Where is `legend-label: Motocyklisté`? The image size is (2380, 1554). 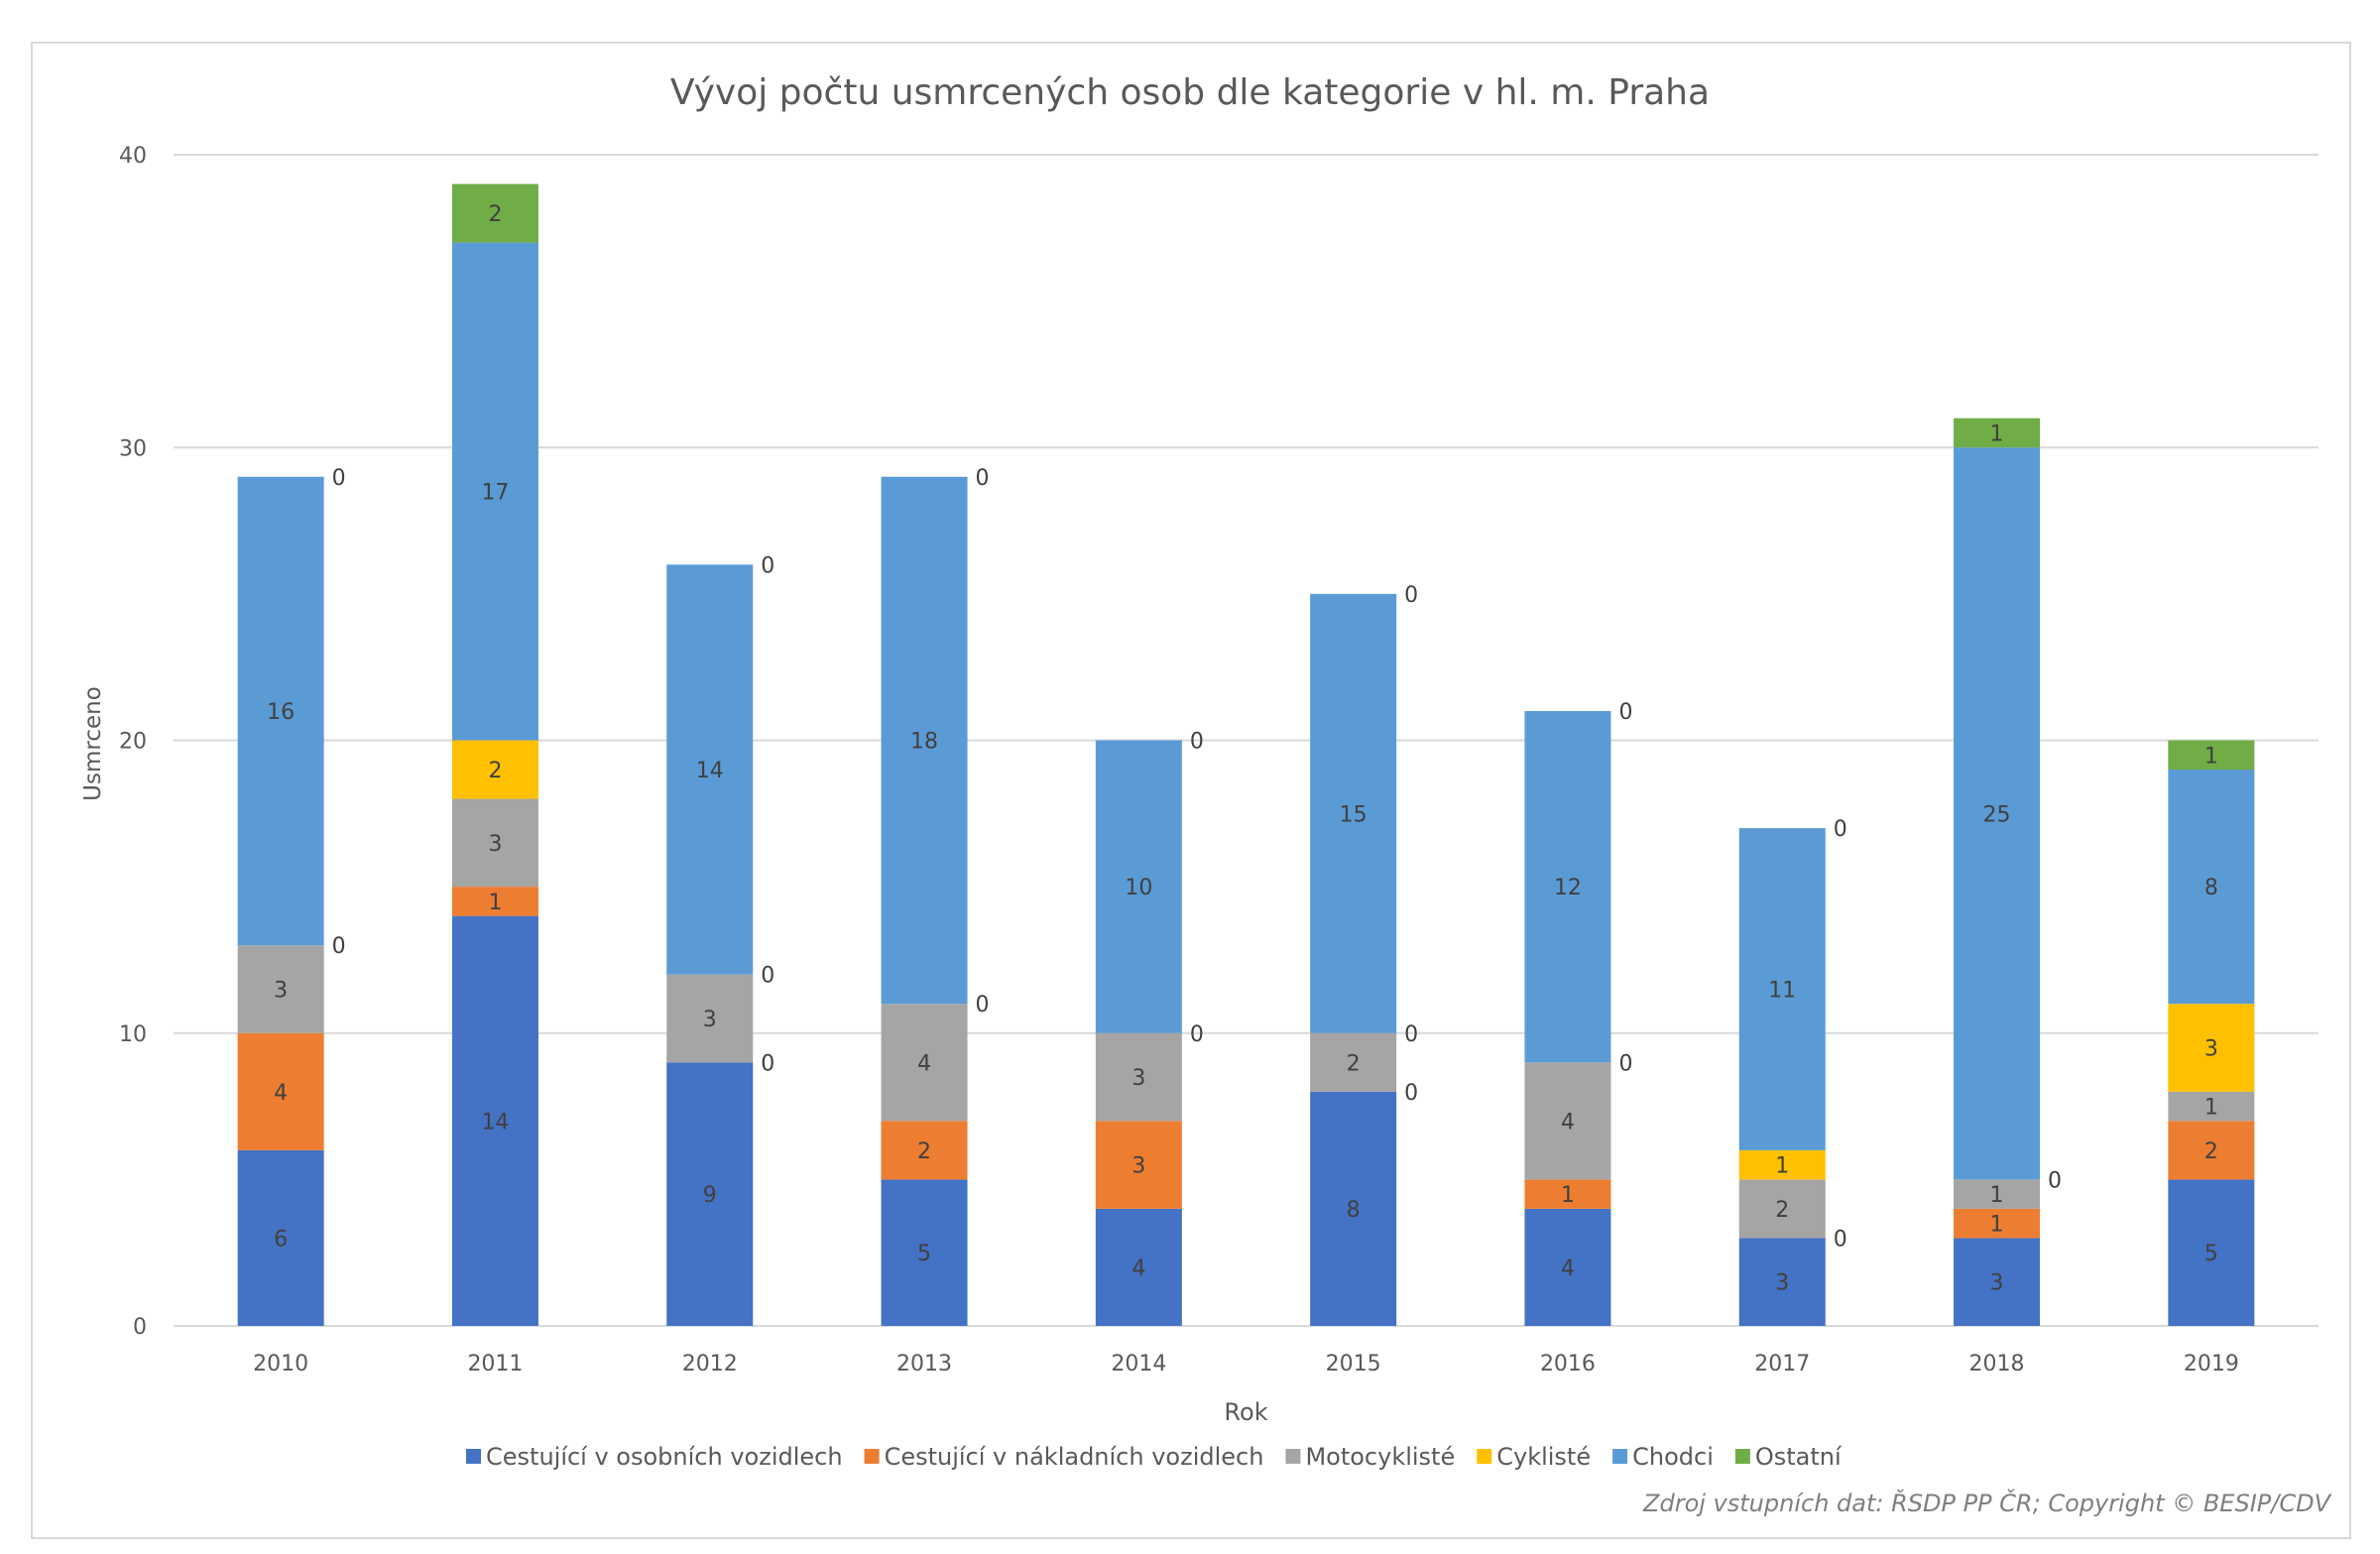
legend-label: Motocyklisté is located at coordinates (1380, 1457).